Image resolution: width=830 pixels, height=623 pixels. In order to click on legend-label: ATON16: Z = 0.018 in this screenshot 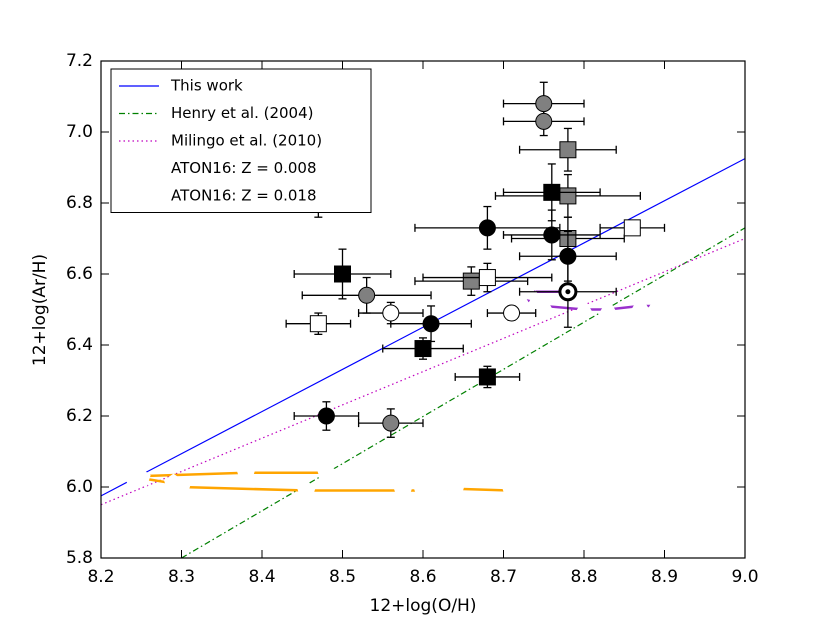, I will do `click(244, 196)`.